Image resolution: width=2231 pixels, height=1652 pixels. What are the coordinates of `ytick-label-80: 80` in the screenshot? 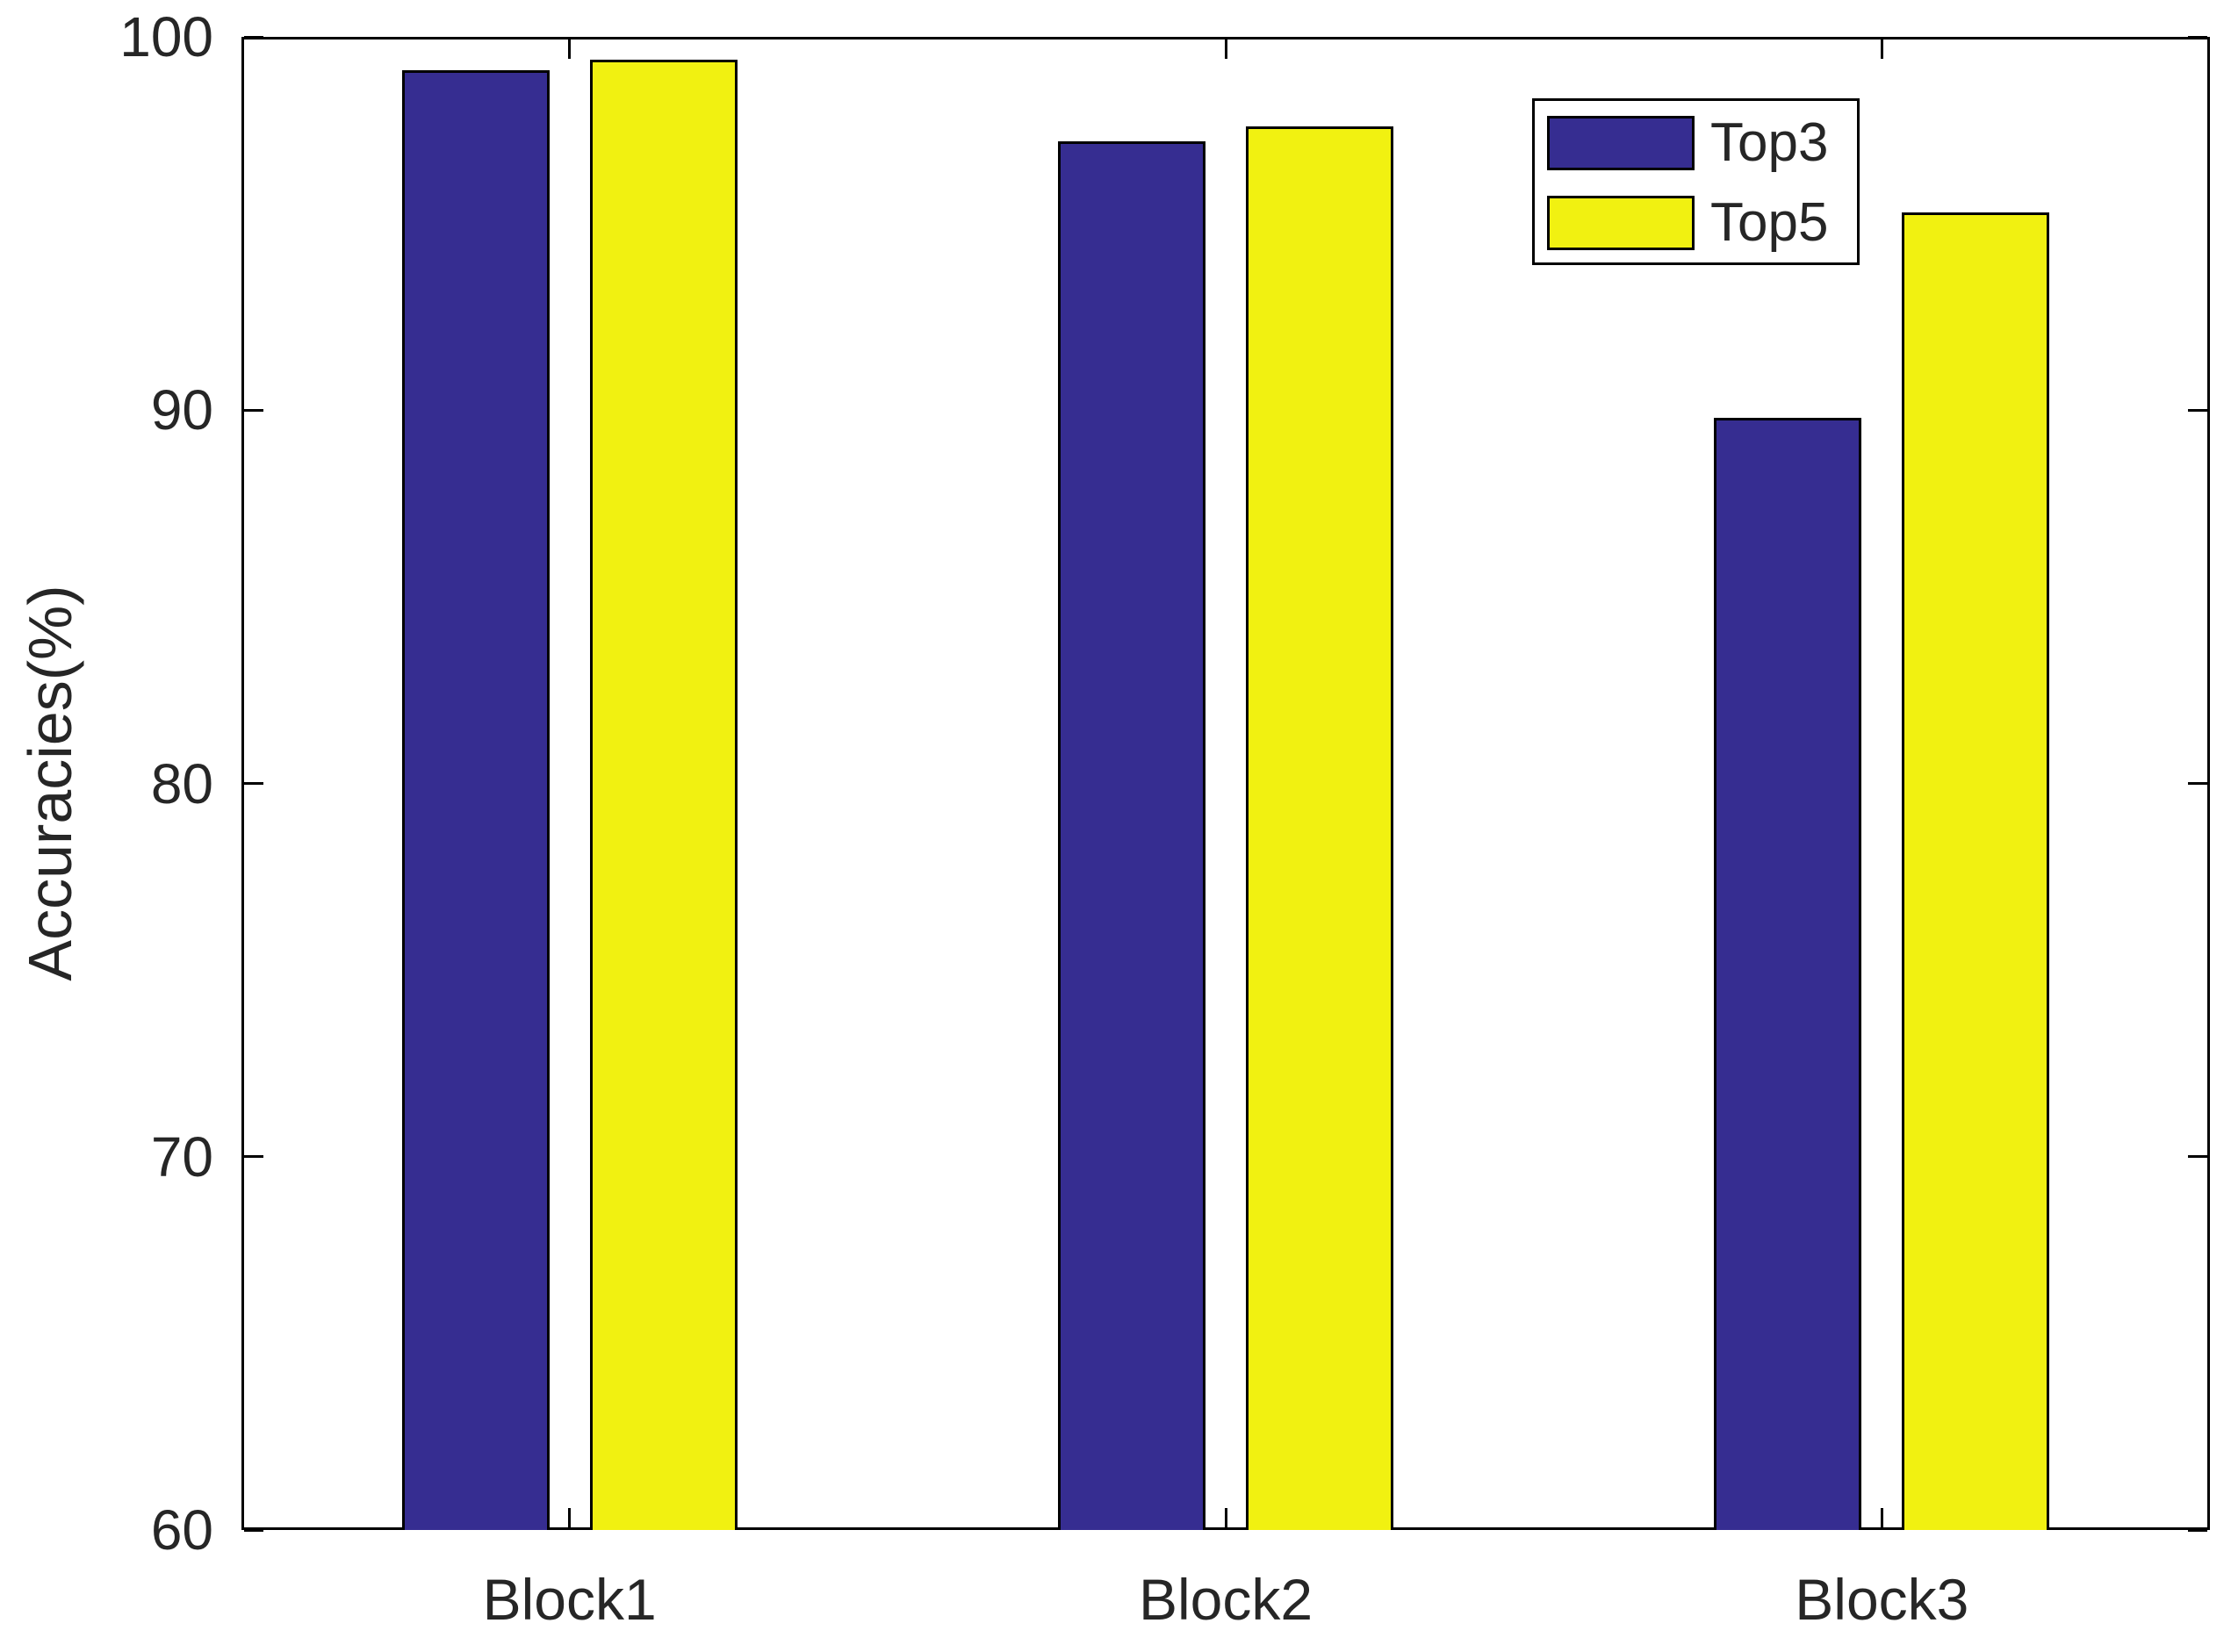 It's located at (181, 783).